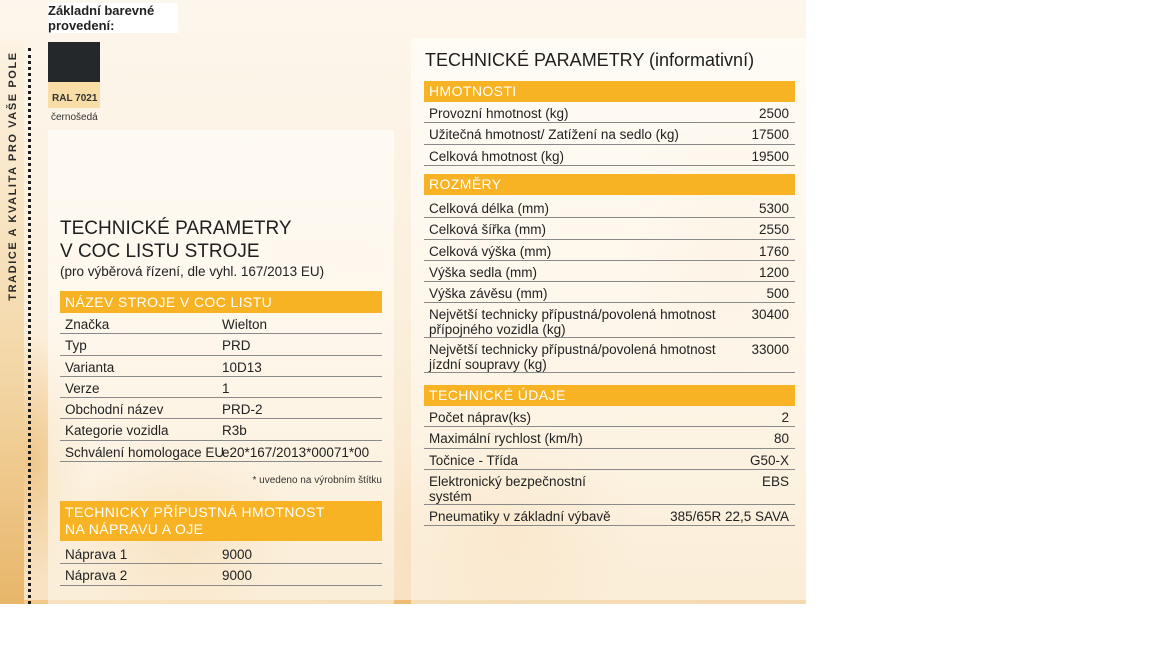 The height and width of the screenshot is (648, 1152). I want to click on row-value: 1200, so click(773, 272).